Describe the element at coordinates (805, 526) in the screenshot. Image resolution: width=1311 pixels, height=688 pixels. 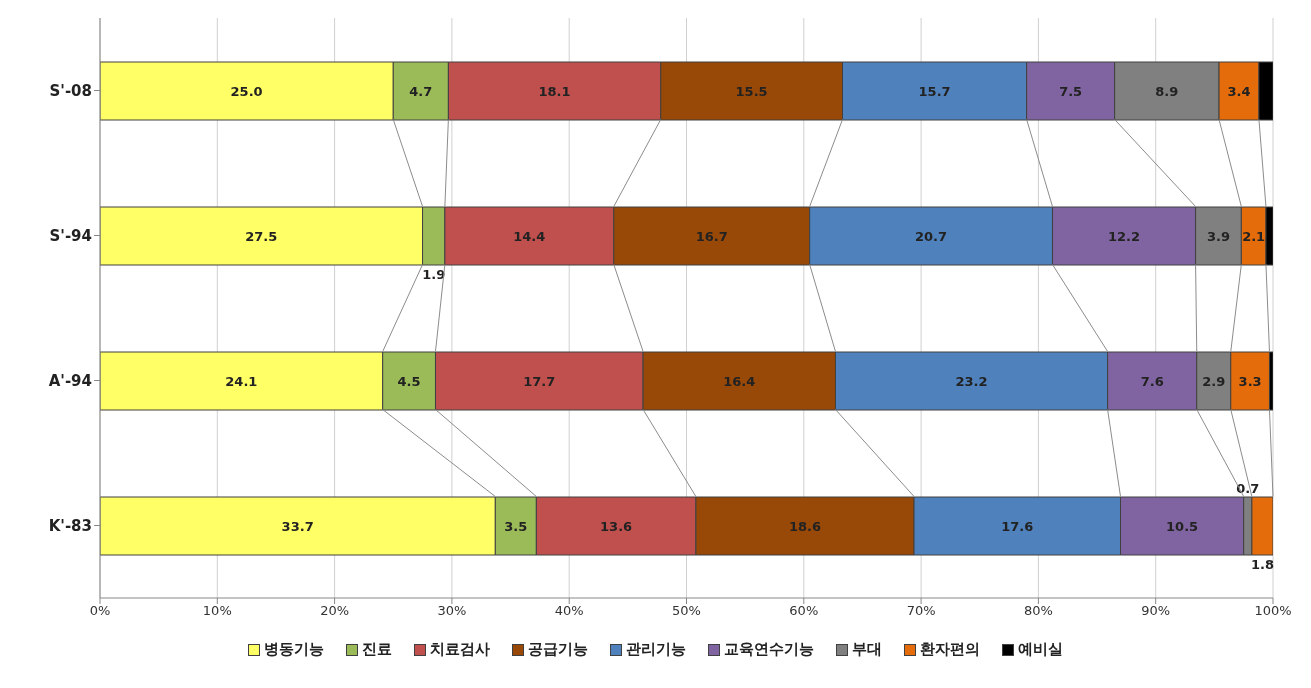
I see `data-label: 18.6` at that location.